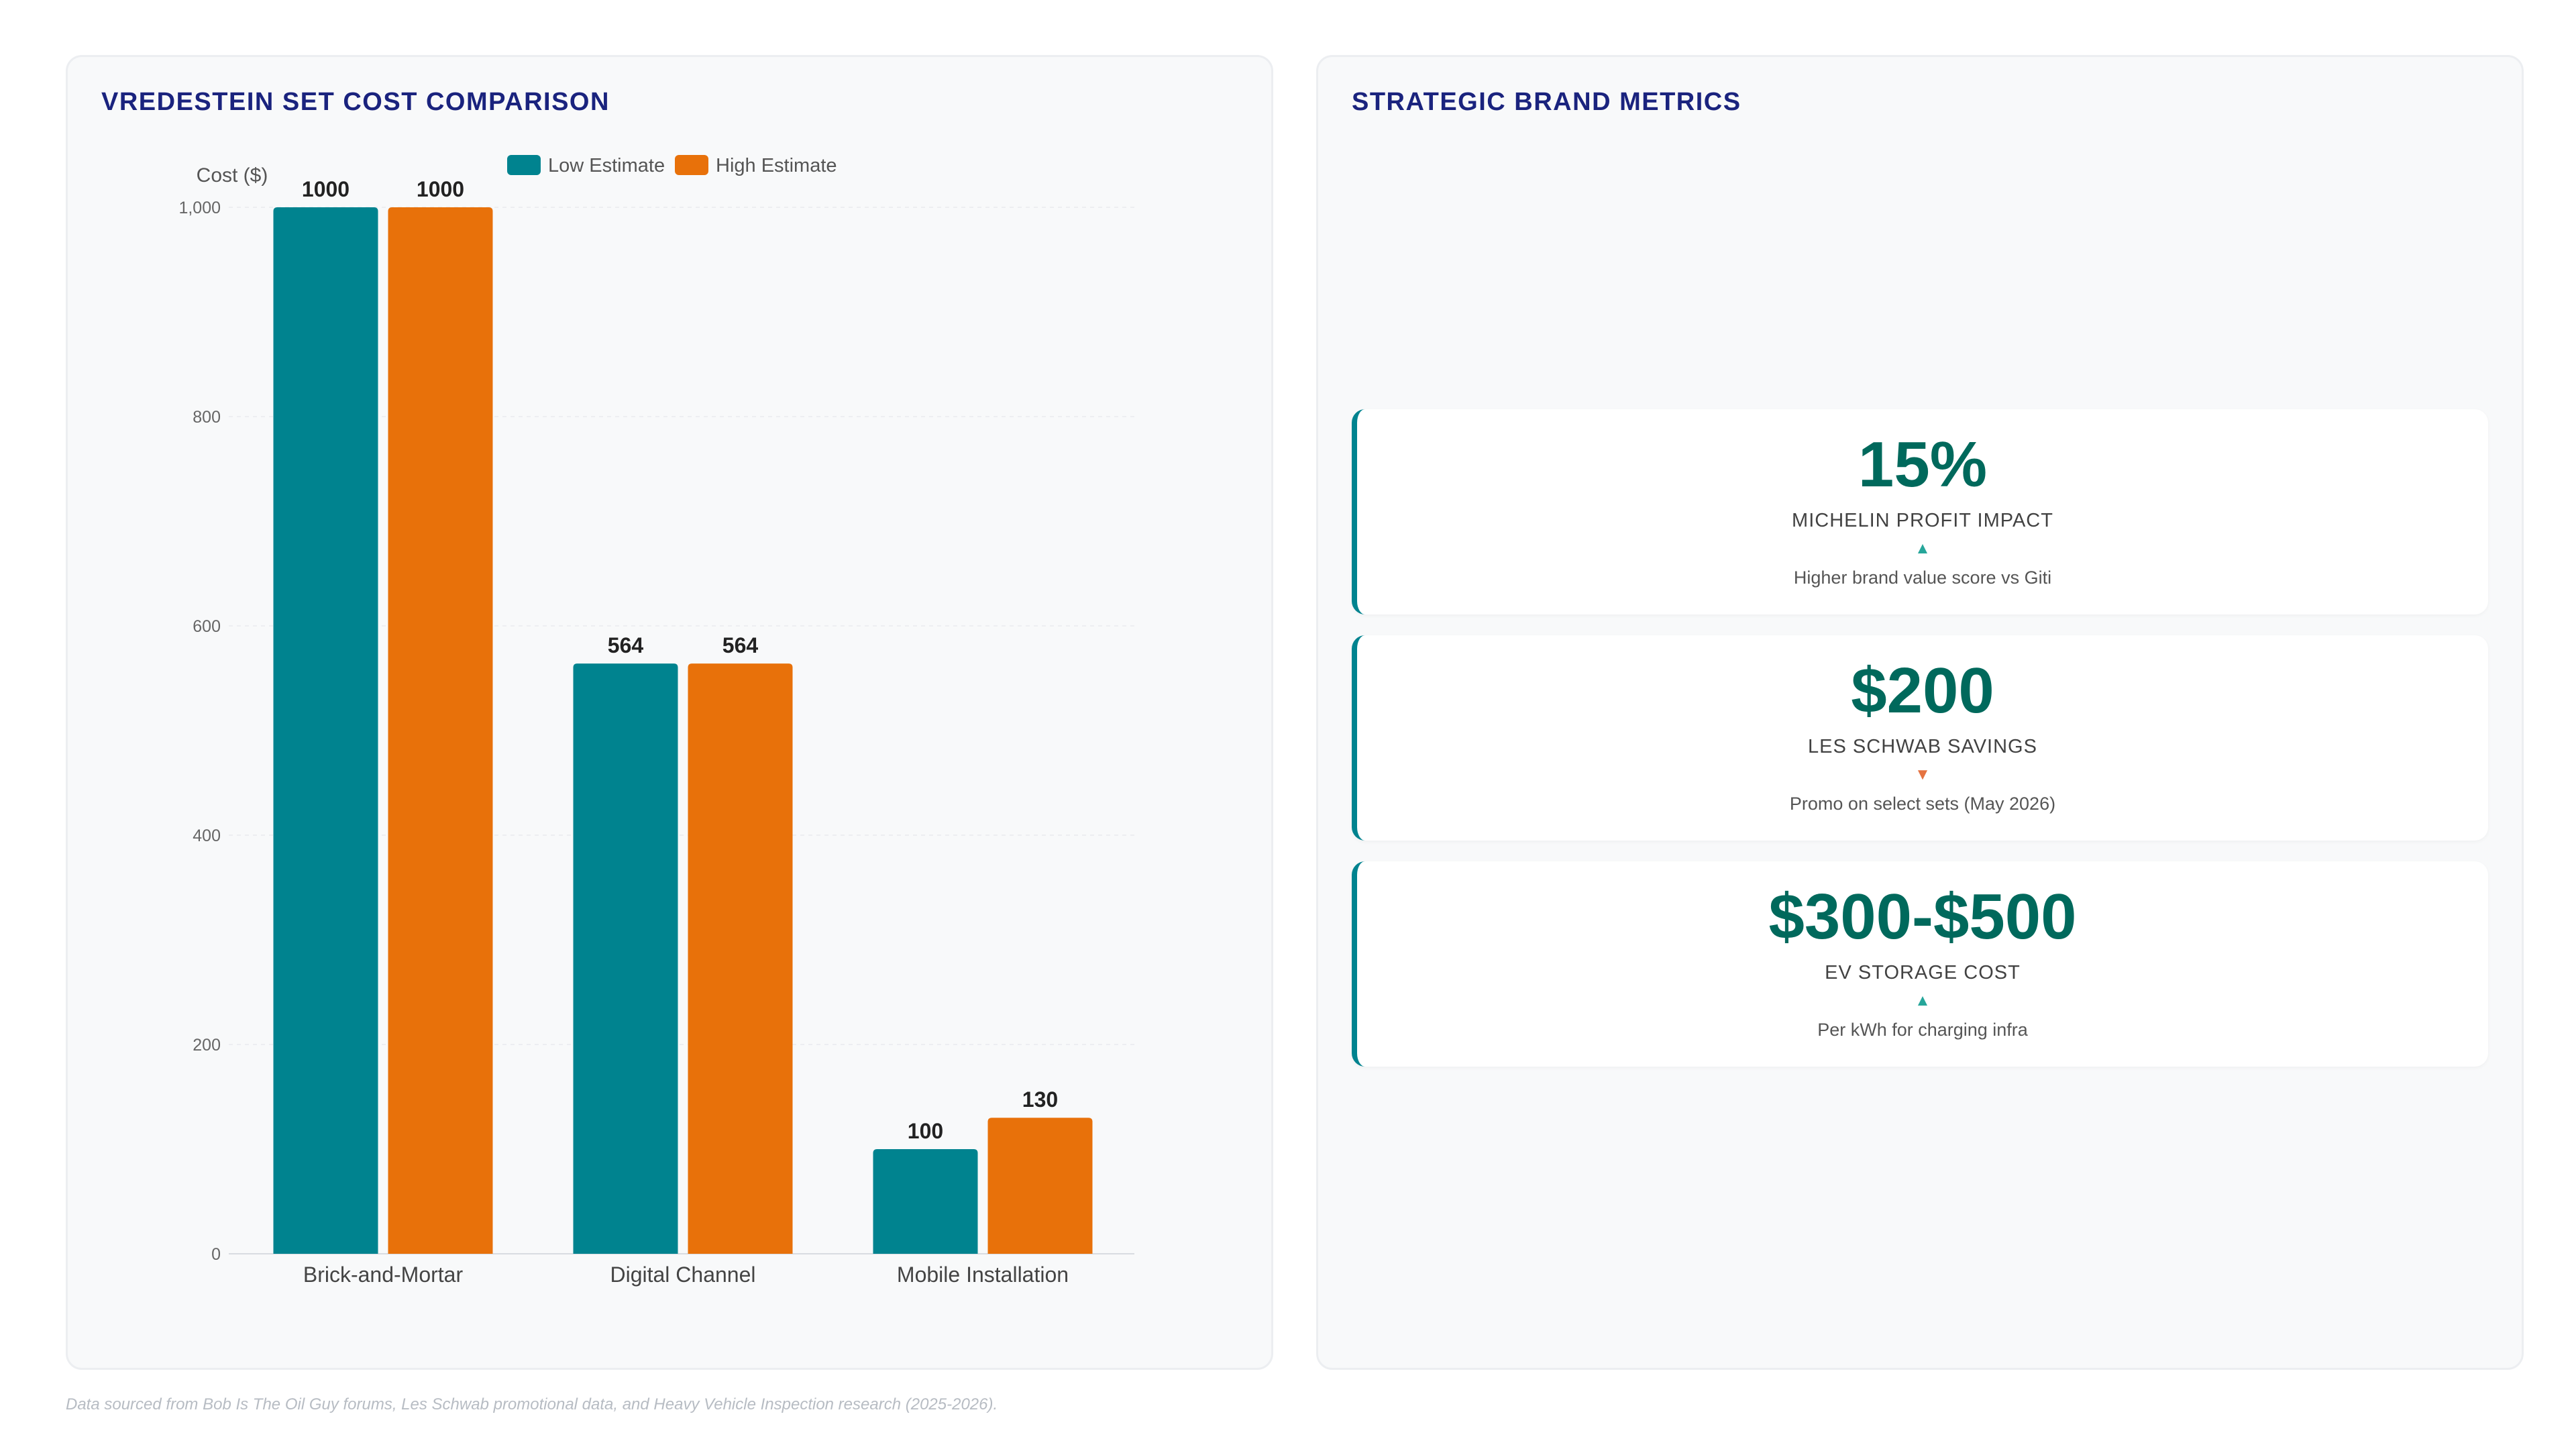  I want to click on bar-brick-and-mortar-high, so click(440, 730).